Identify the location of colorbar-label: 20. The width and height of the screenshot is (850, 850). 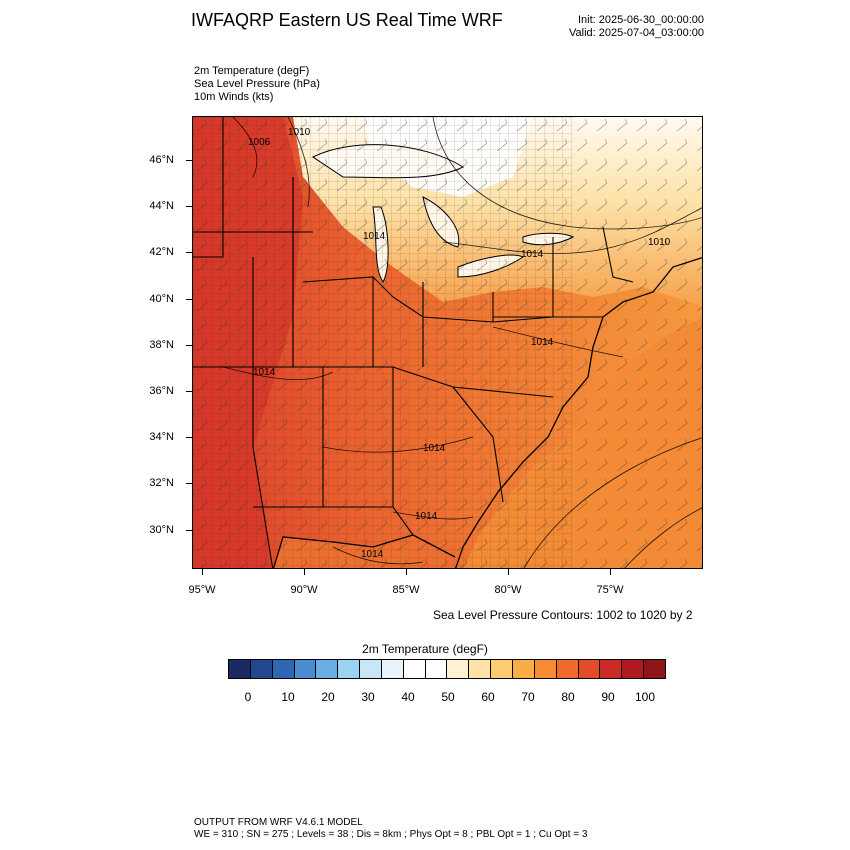
(328, 697).